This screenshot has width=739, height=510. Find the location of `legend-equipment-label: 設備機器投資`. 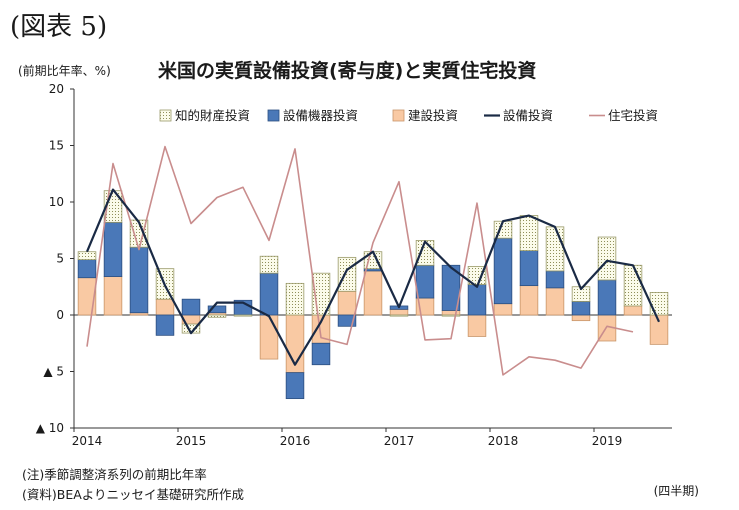

legend-equipment-label: 設備機器投資 is located at coordinates (320, 115).